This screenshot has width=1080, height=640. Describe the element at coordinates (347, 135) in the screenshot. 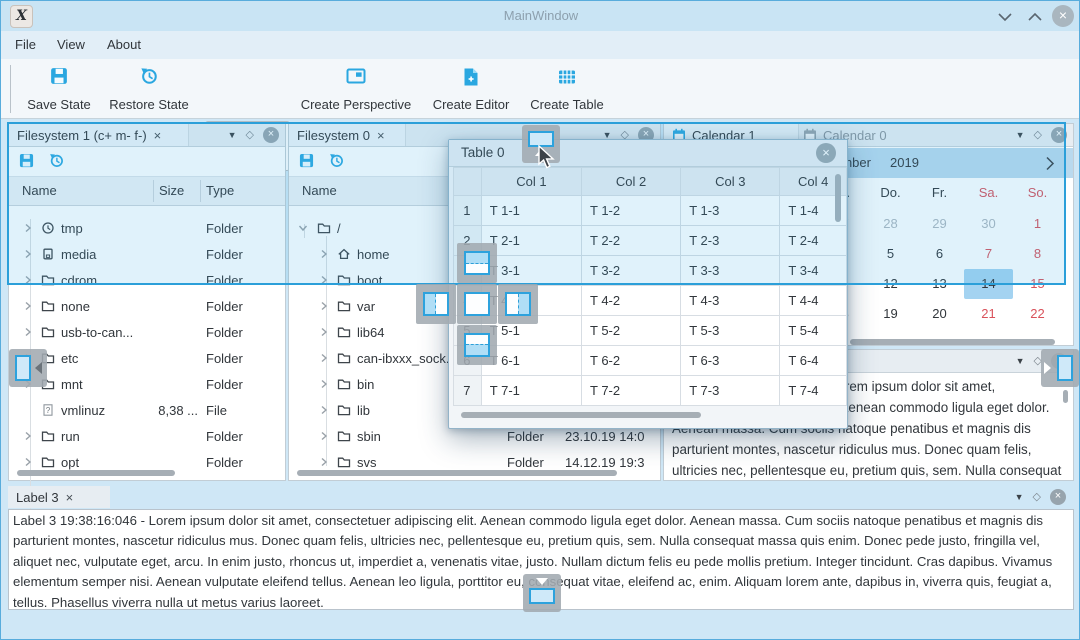

I see `tab-filesystem-0: Filesystem 0 ×` at that location.